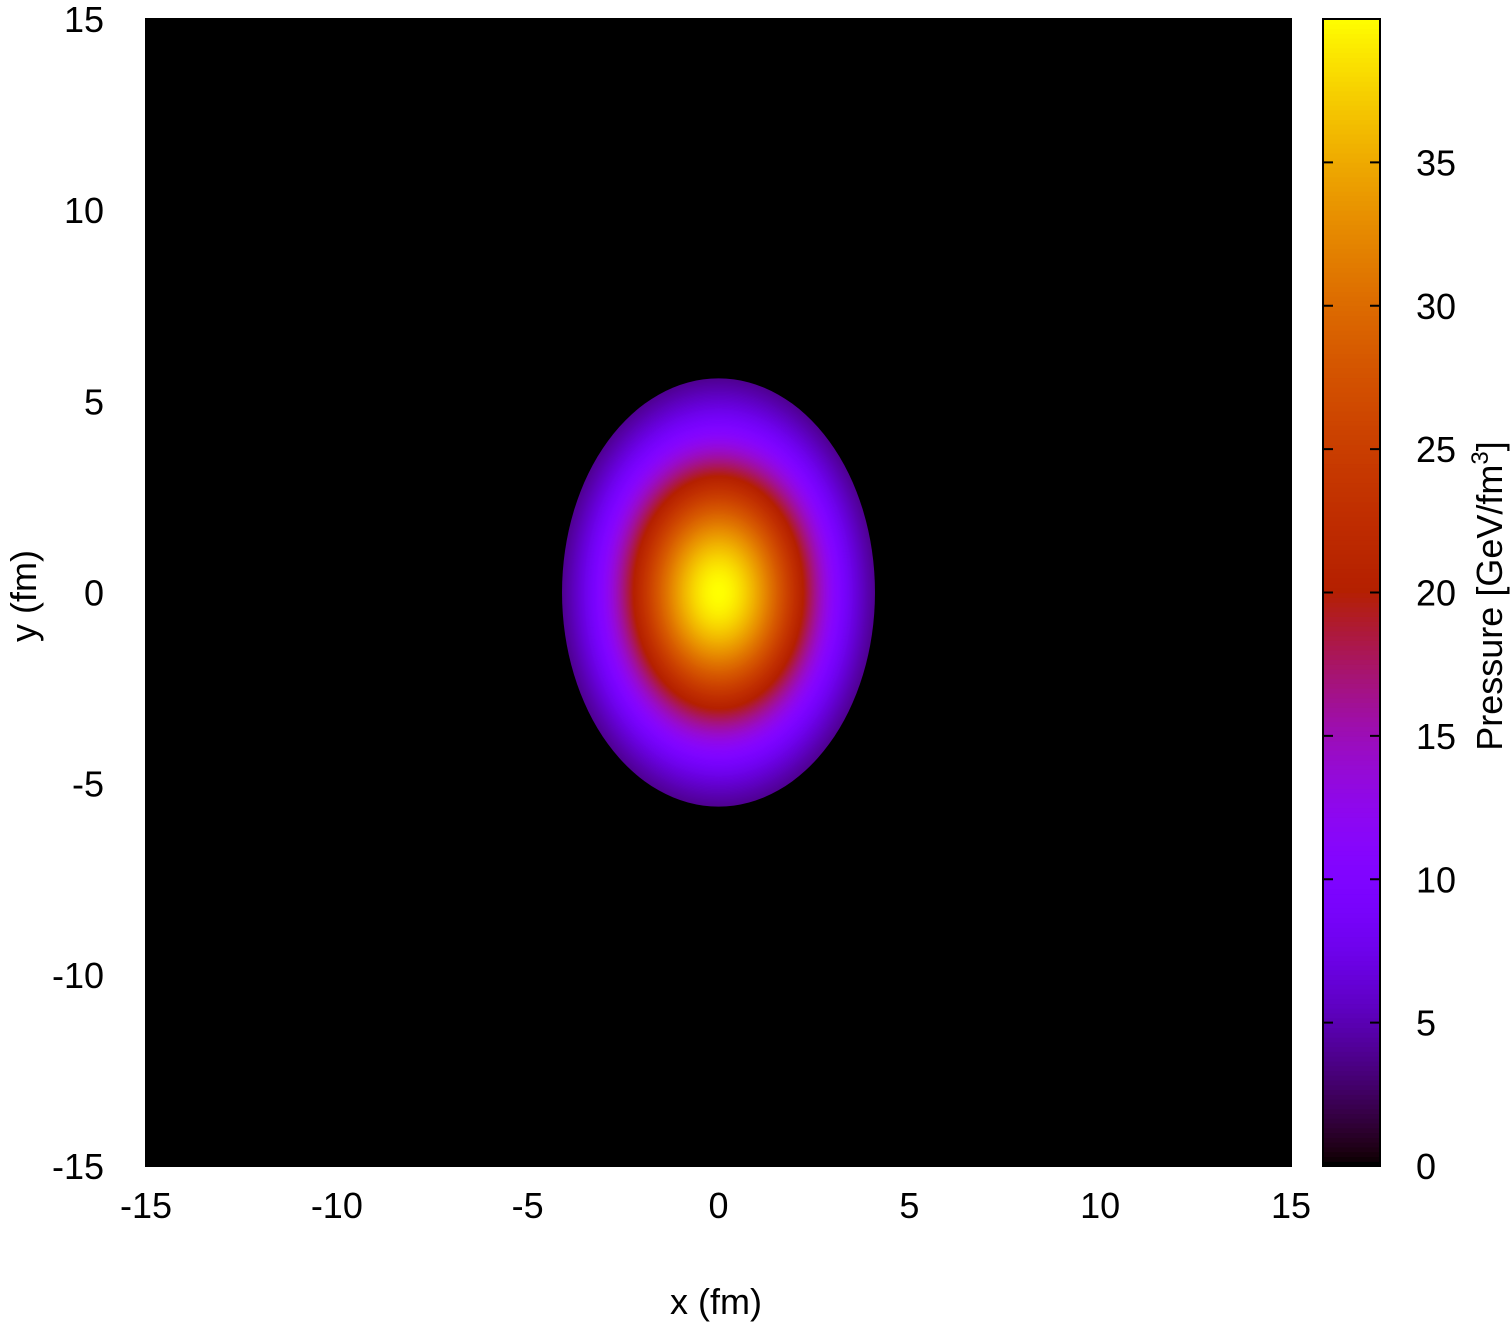 The height and width of the screenshot is (1326, 1512). I want to click on colorbar, so click(1351, 593).